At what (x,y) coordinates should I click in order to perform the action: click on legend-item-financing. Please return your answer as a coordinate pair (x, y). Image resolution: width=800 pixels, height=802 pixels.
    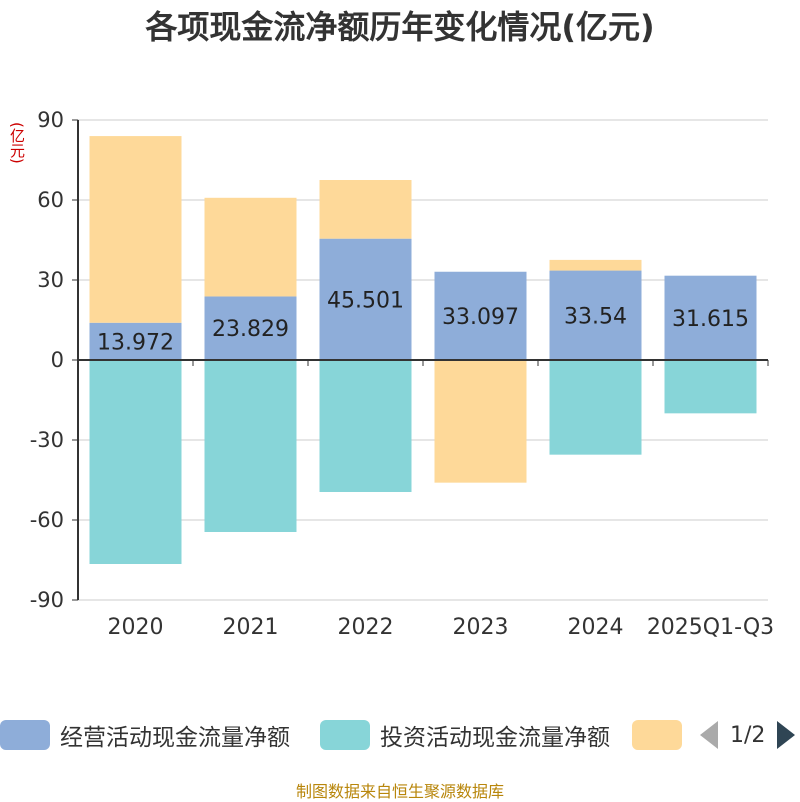
    Looking at the image, I should click on (657, 735).